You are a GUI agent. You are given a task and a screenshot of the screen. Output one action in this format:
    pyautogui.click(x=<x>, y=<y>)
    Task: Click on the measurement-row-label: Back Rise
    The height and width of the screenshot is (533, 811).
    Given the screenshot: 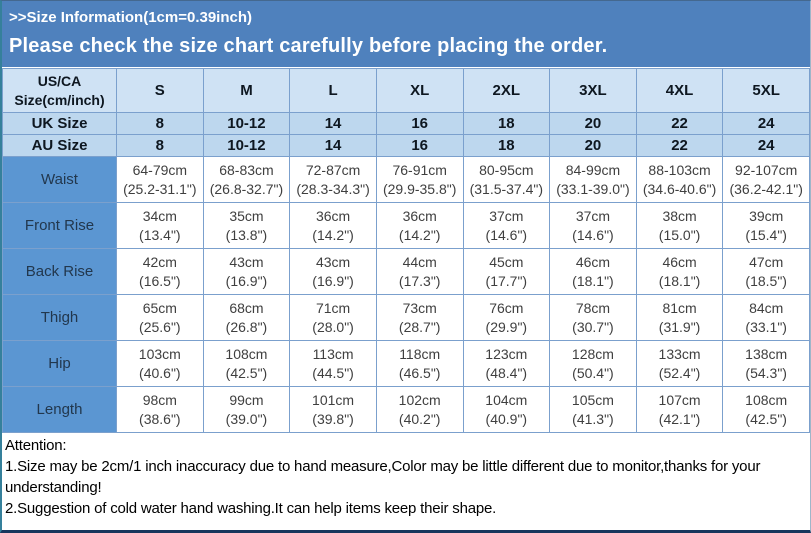 What is the action you would take?
    pyautogui.click(x=59, y=271)
    